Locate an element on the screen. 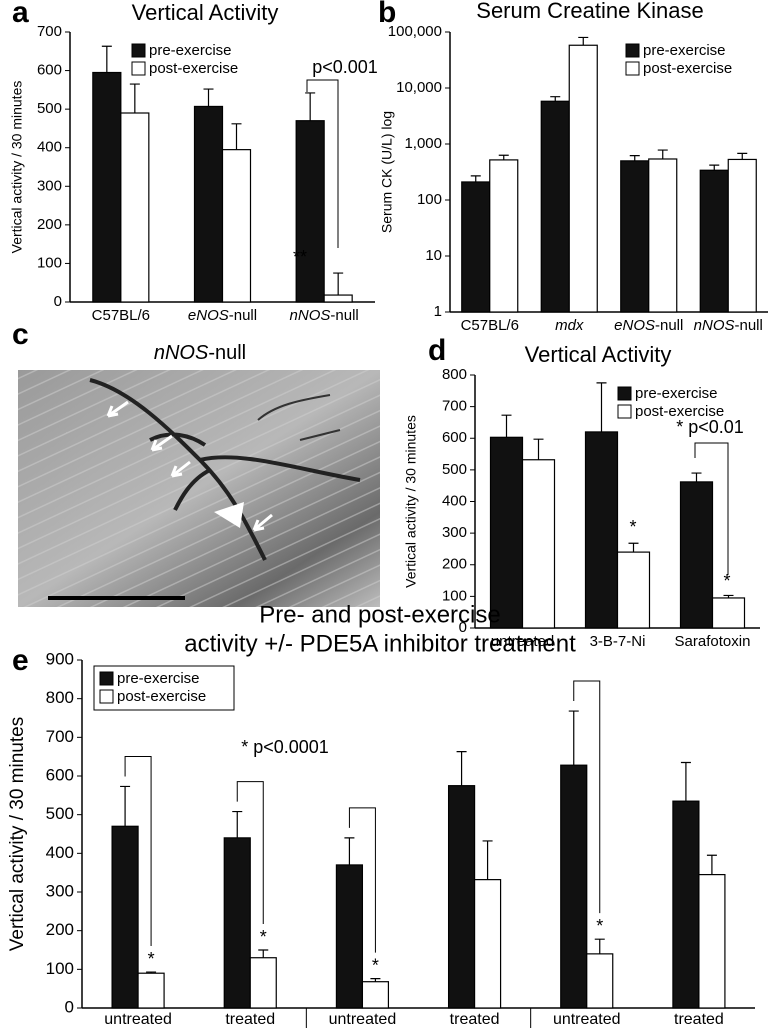  annotation: ** is located at coordinates (300, 257).